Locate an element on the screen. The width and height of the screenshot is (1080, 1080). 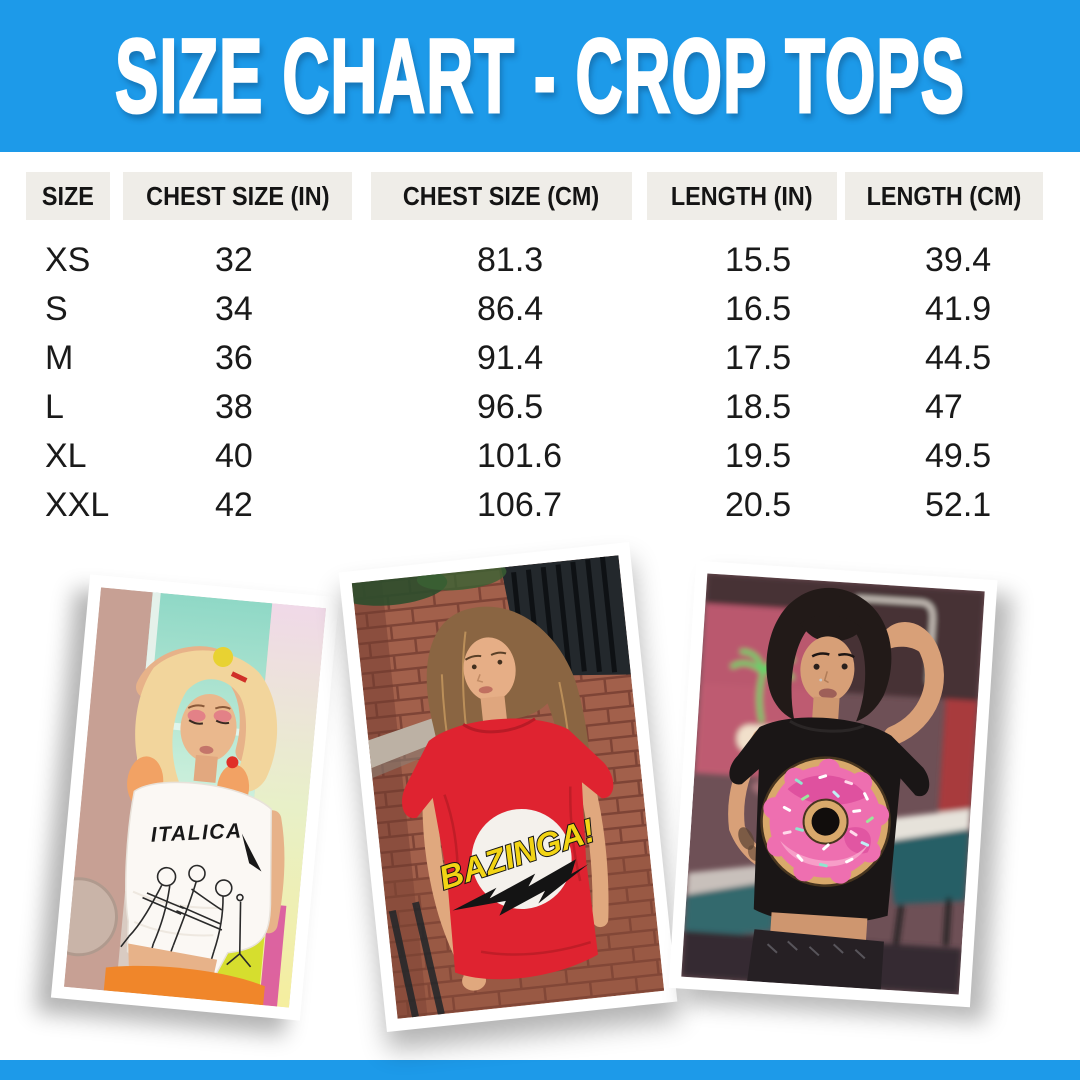
band-doodle is located at coordinates (186, 916).